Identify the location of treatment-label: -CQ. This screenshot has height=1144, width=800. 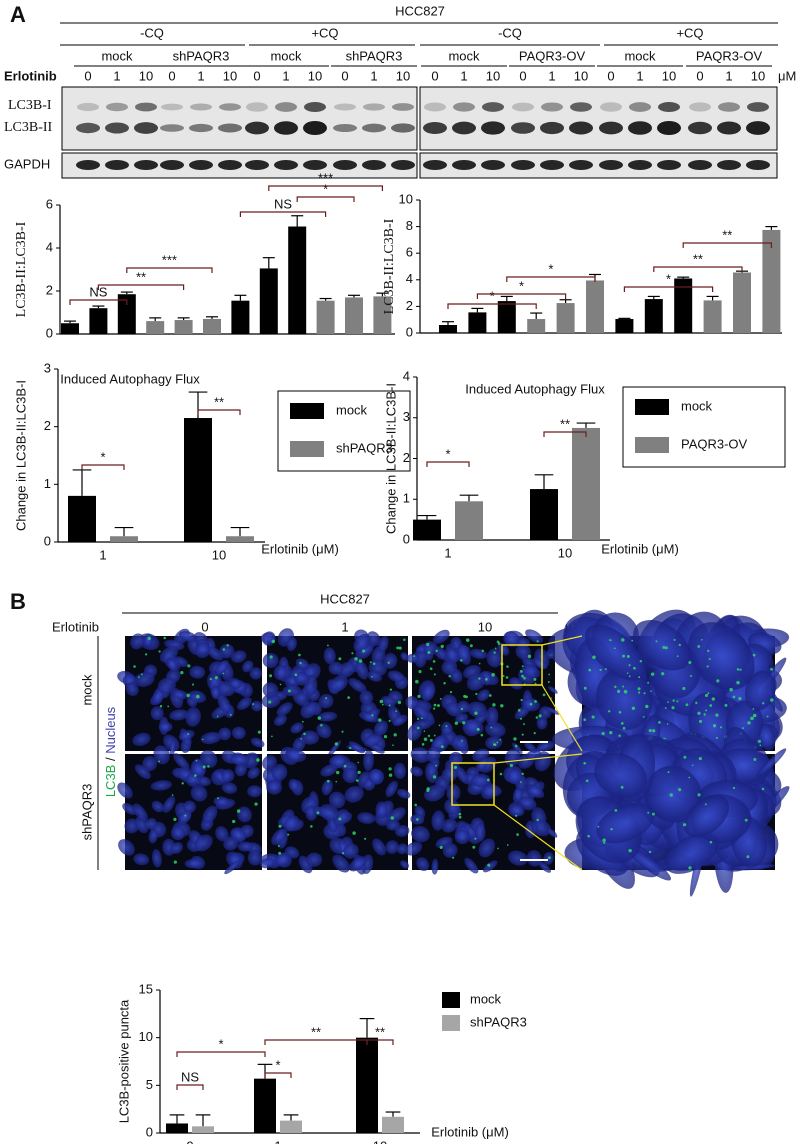
(510, 32).